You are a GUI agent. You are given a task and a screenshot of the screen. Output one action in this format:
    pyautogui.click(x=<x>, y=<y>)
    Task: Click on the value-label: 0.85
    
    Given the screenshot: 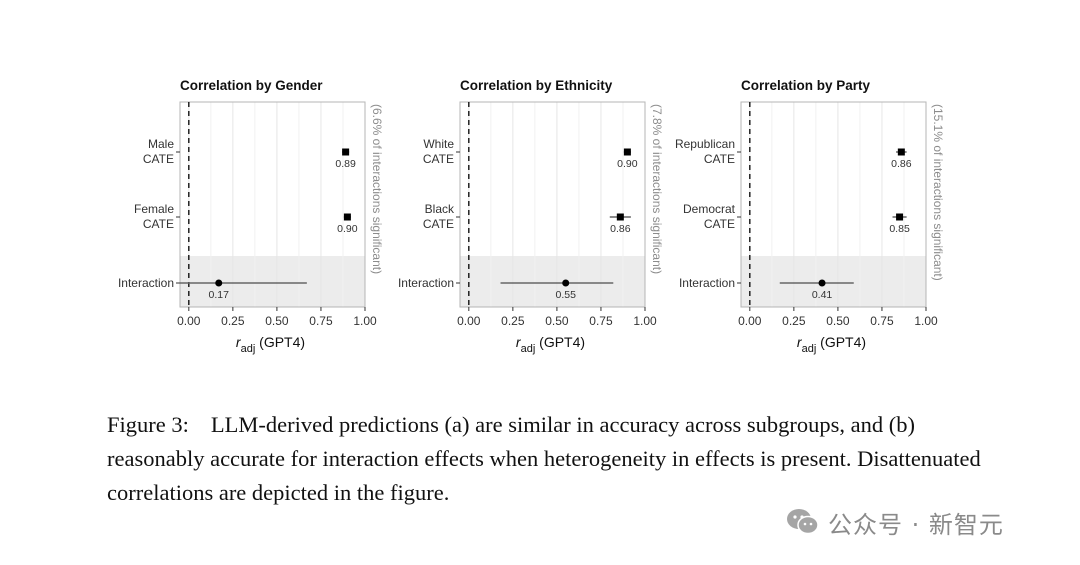 What is the action you would take?
    pyautogui.click(x=899, y=229)
    